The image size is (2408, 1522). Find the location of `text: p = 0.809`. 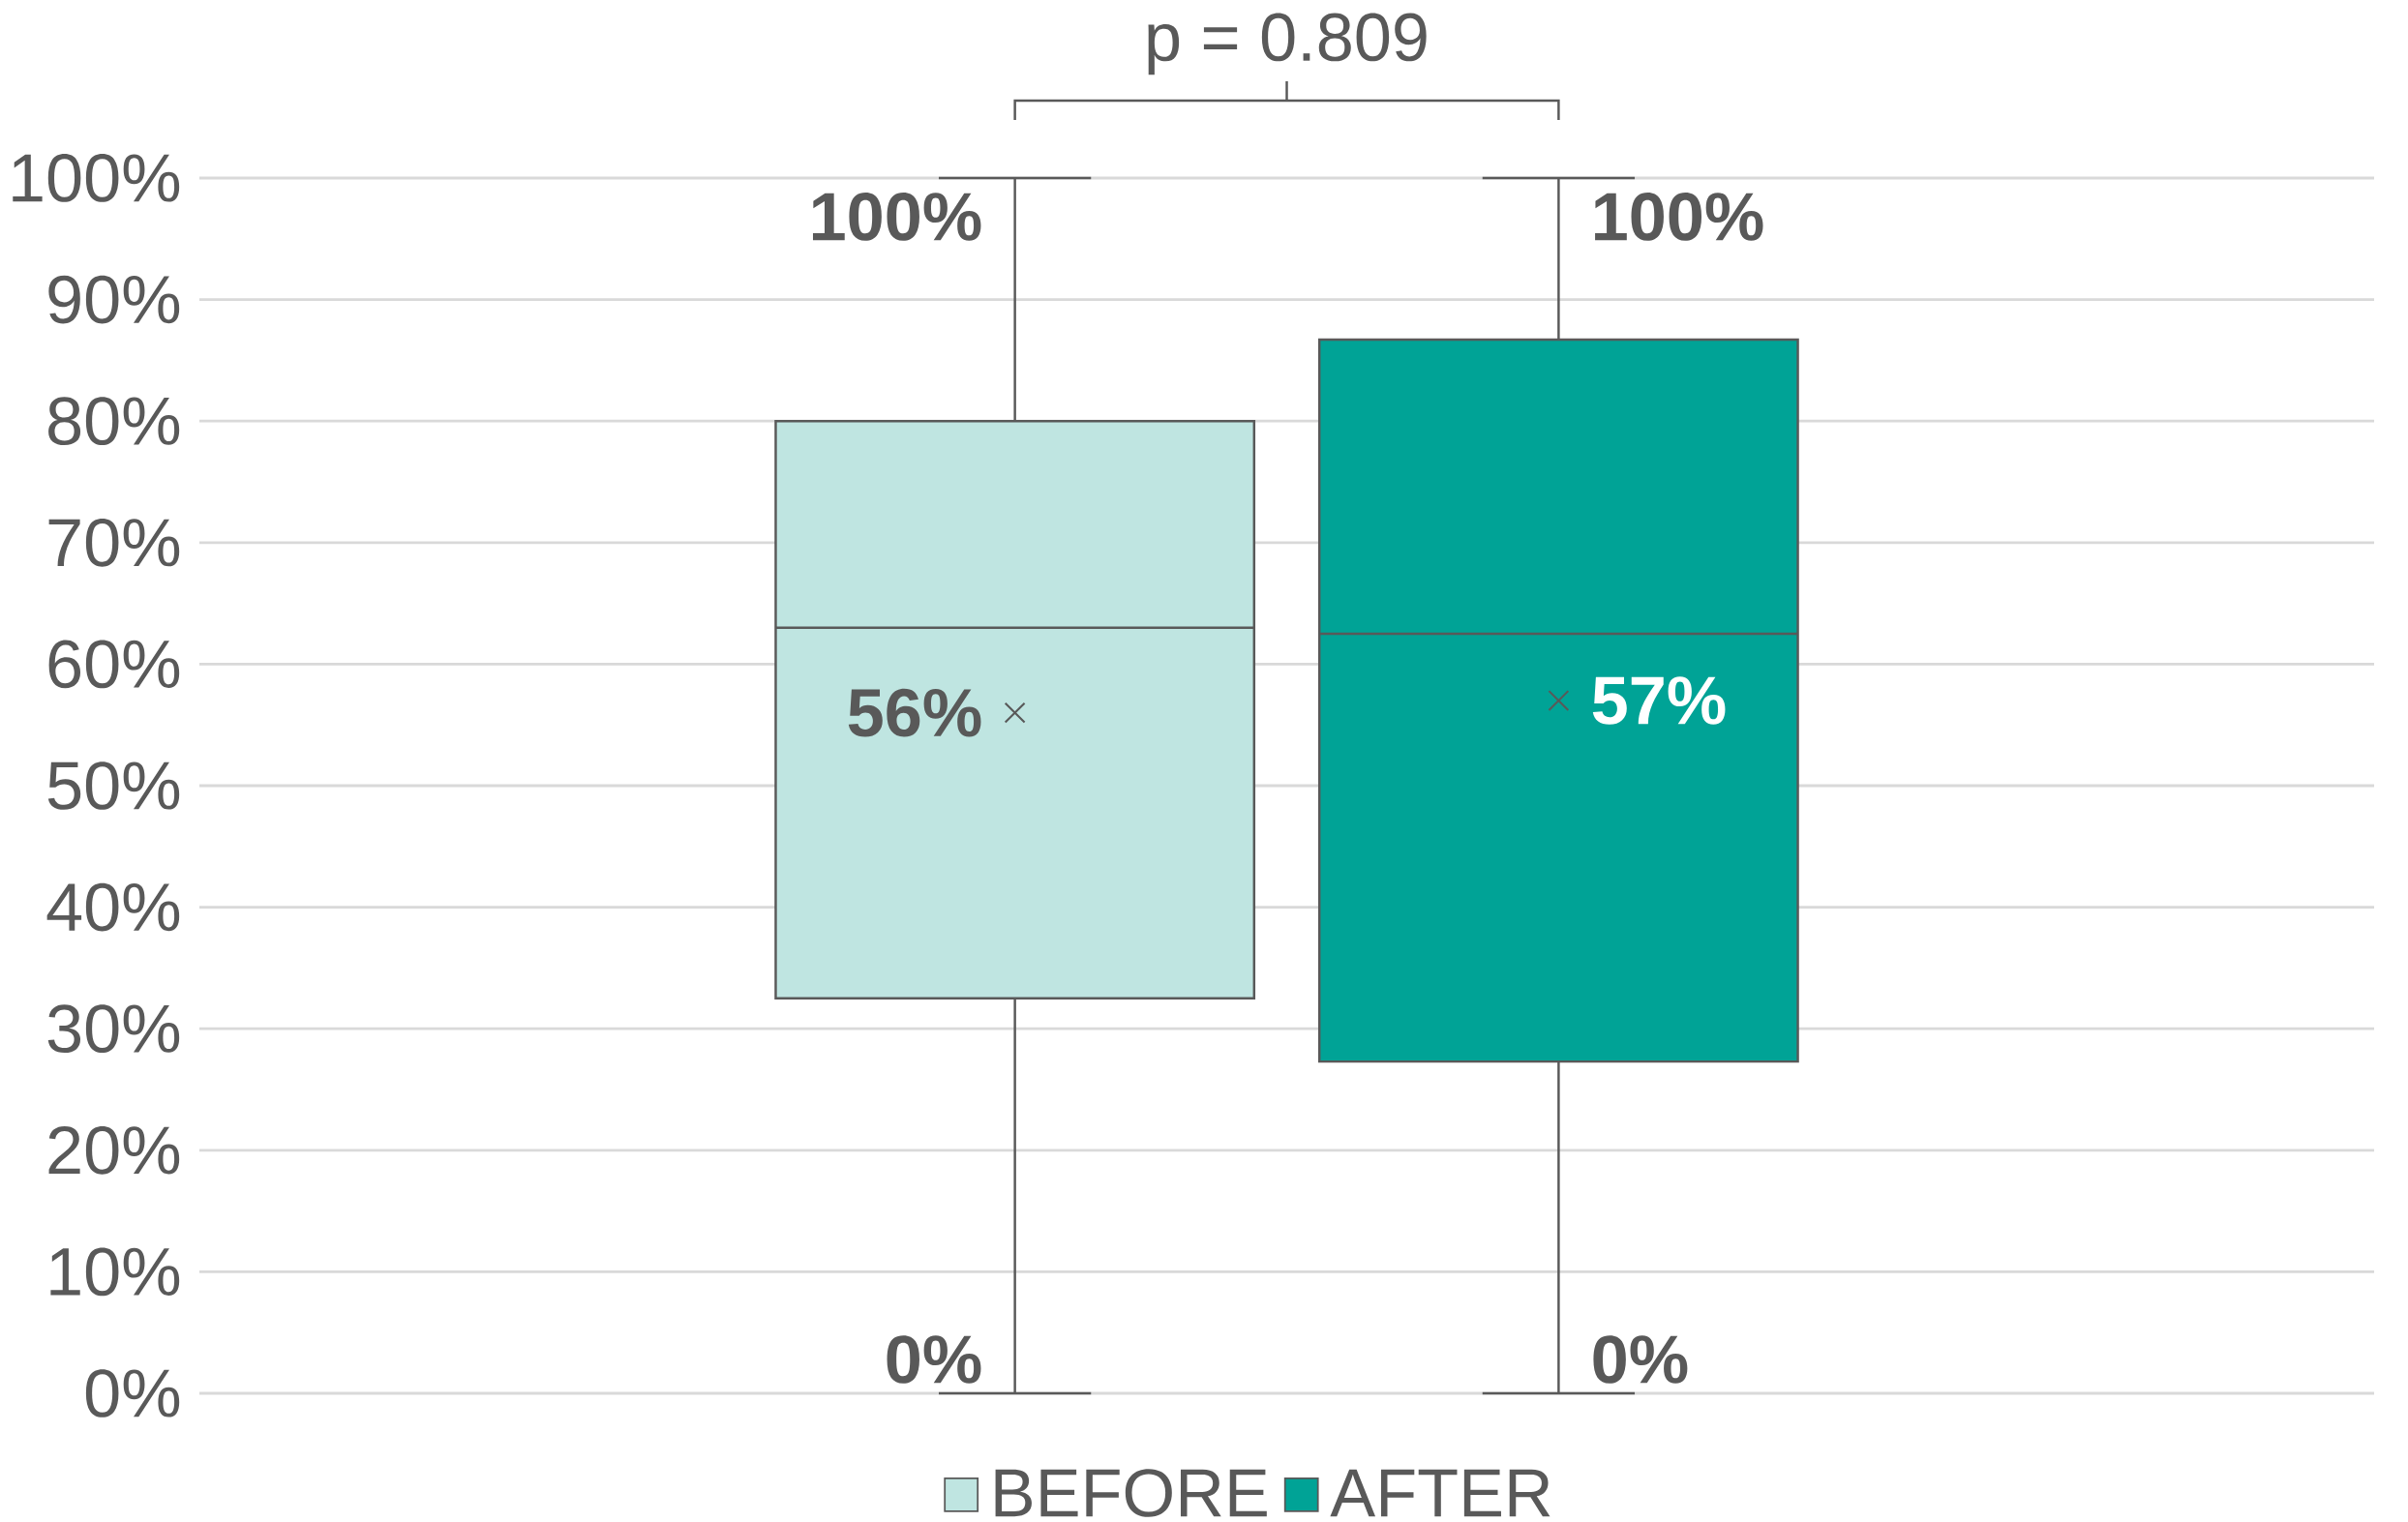

text: p = 0.809 is located at coordinates (1287, 44).